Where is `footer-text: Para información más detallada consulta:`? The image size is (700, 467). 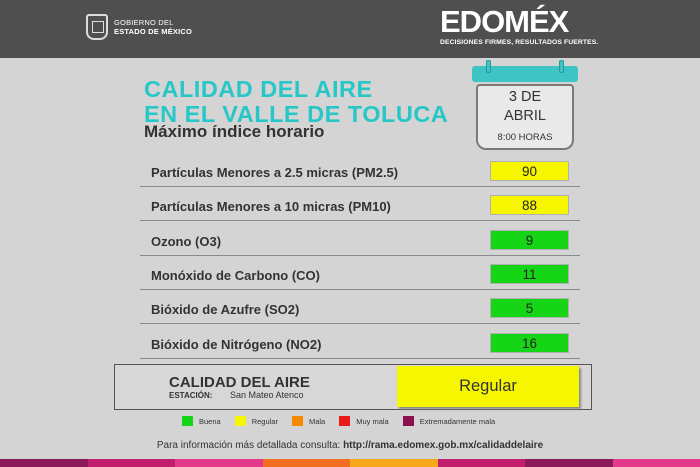
footer-text: Para información más detallada consulta: is located at coordinates (248, 445).